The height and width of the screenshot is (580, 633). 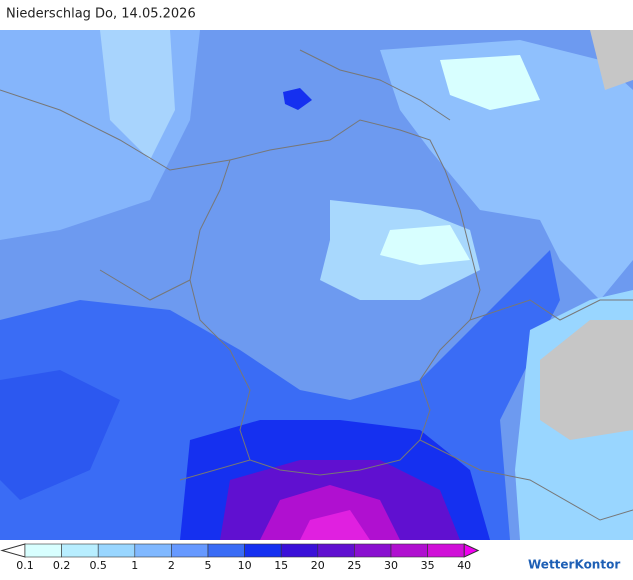 I want to click on legend: 0.1 0.2 0.5 1 2 5 10 15 20 25 30 35 40, so click(x=240, y=557).